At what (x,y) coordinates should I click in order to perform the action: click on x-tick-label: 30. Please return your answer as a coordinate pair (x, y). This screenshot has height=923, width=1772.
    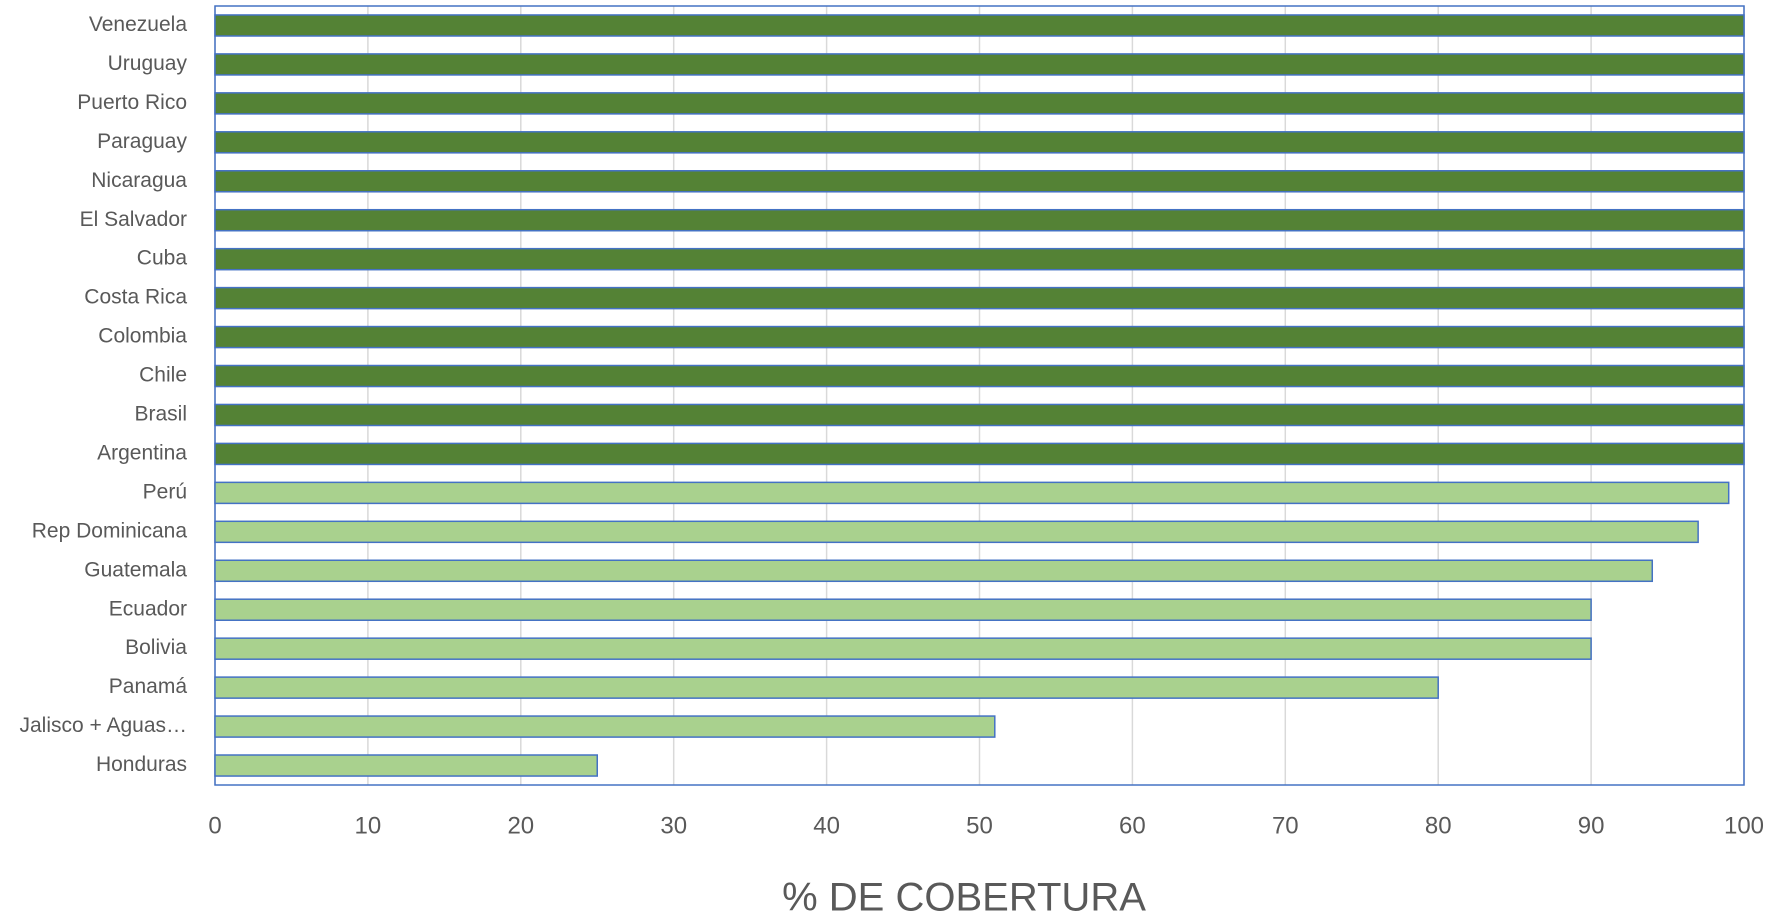
    Looking at the image, I should click on (673, 825).